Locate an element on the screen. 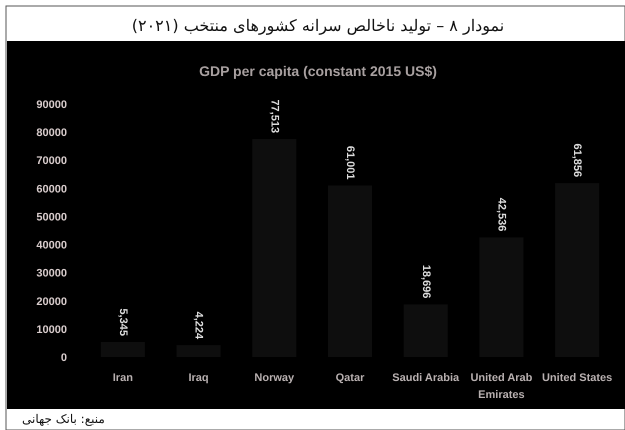  data-label: 61,001 is located at coordinates (350, 163).